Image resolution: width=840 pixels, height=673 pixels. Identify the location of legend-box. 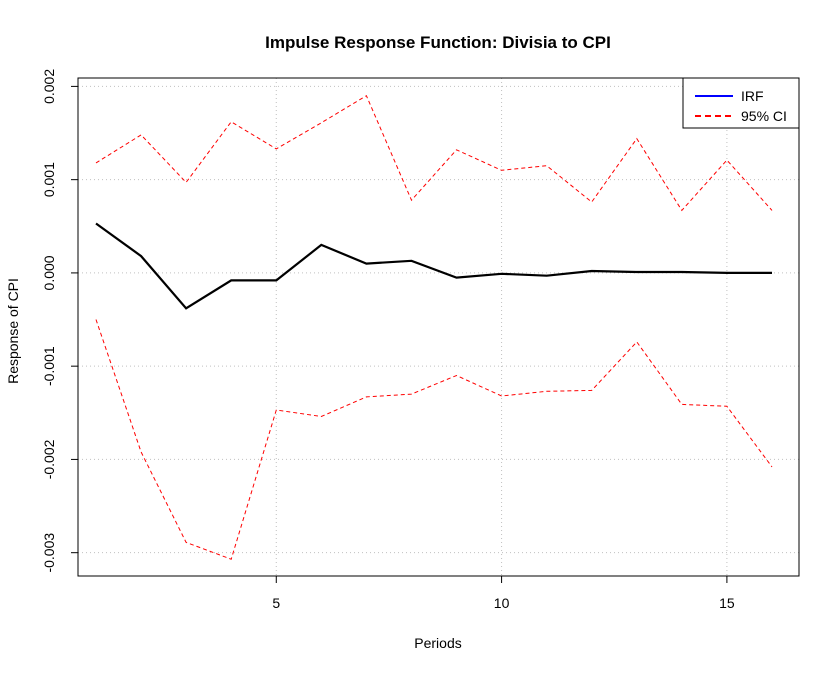
(741, 103).